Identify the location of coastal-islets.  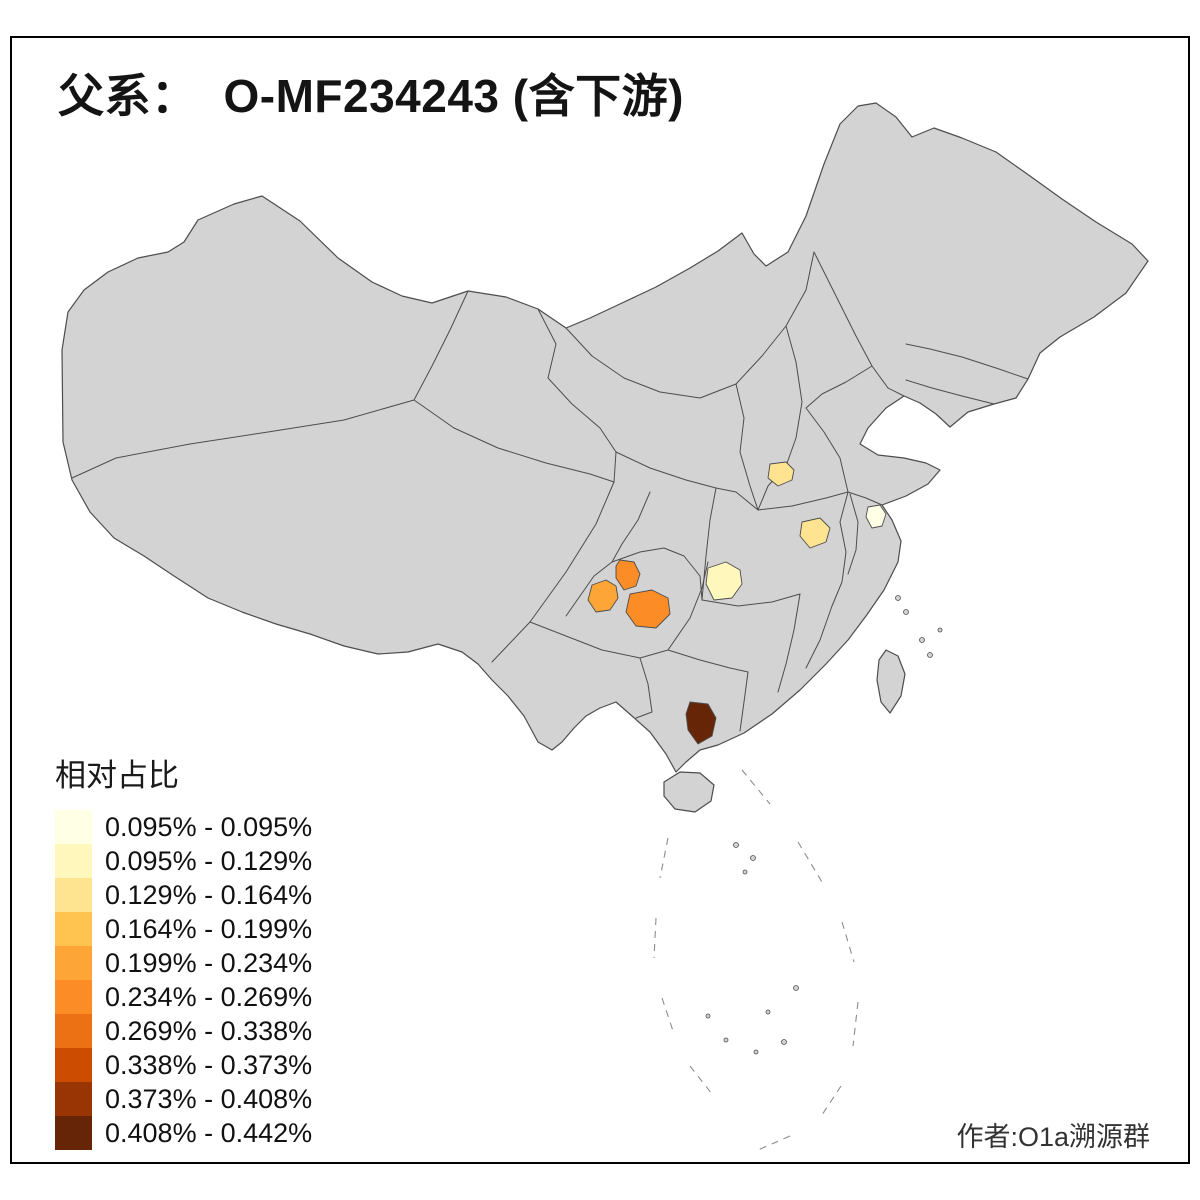
(919, 626).